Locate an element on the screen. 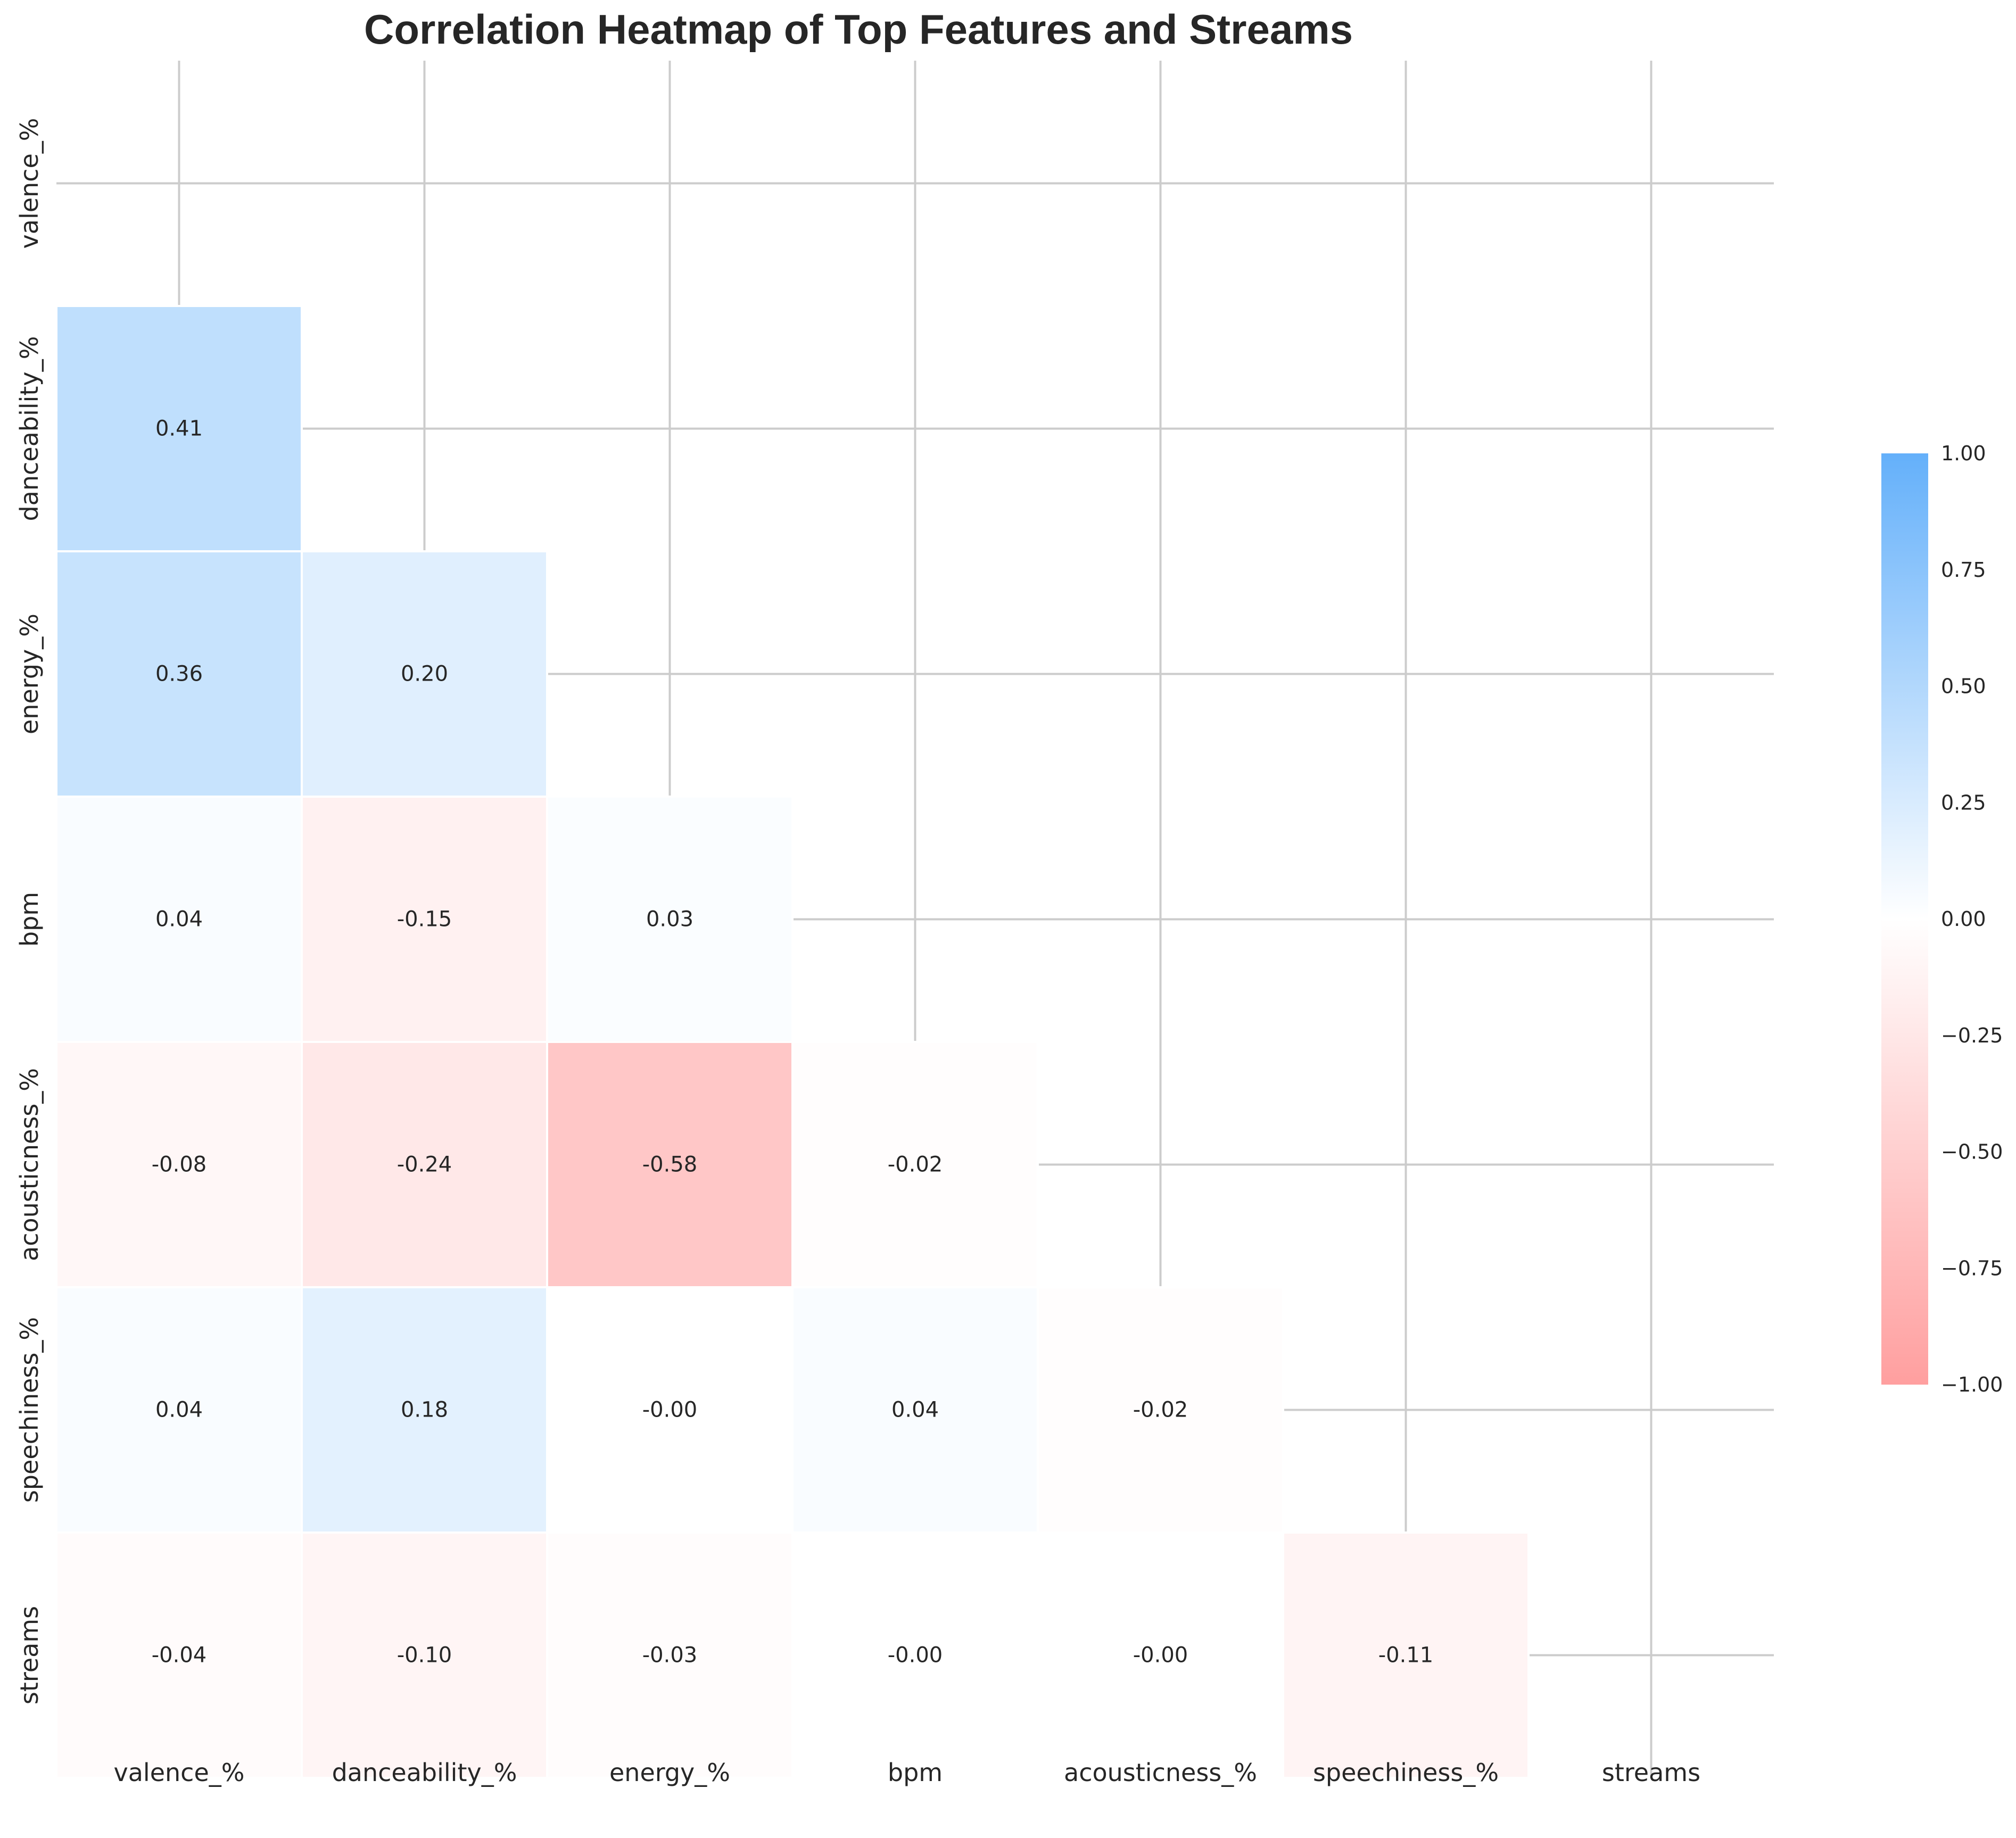 This screenshot has width=2016, height=1838. cell-value-label: 0.03 is located at coordinates (669, 919).